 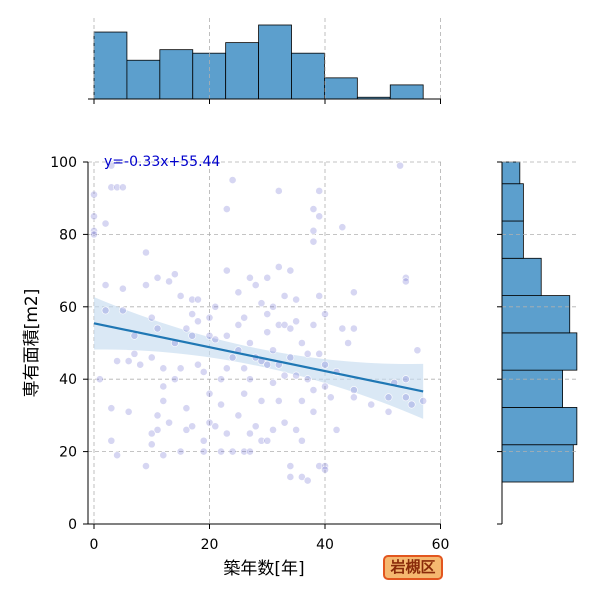 What do you see at coordinates (72, 525) in the screenshot?
I see `y-tick-label: 0` at bounding box center [72, 525].